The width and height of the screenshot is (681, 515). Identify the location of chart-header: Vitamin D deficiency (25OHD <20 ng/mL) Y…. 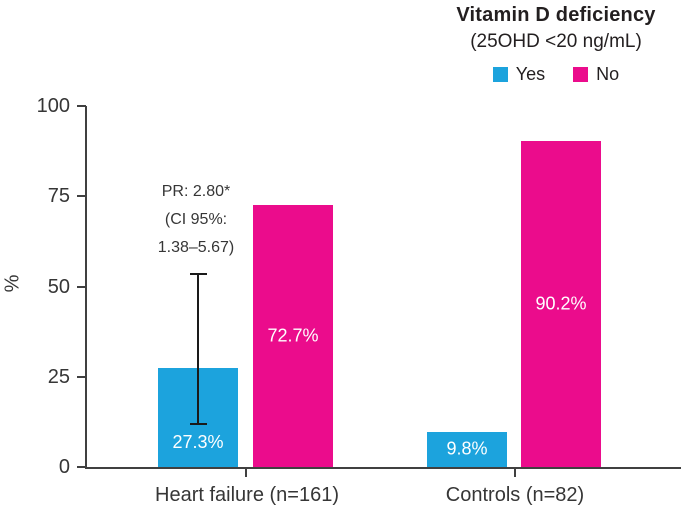
(556, 44).